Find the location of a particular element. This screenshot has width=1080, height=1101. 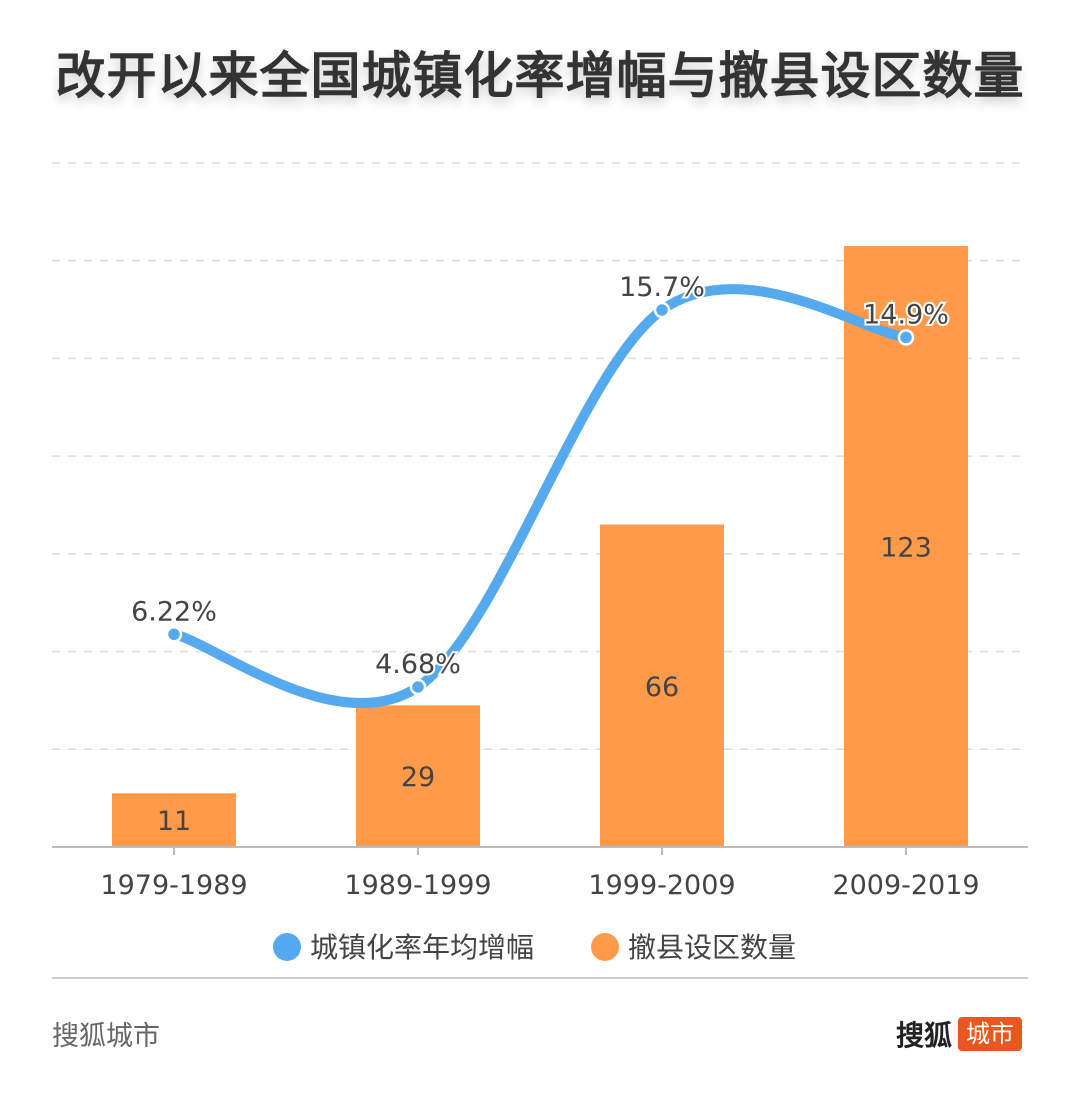

logo-badge: 城市 is located at coordinates (990, 1034).